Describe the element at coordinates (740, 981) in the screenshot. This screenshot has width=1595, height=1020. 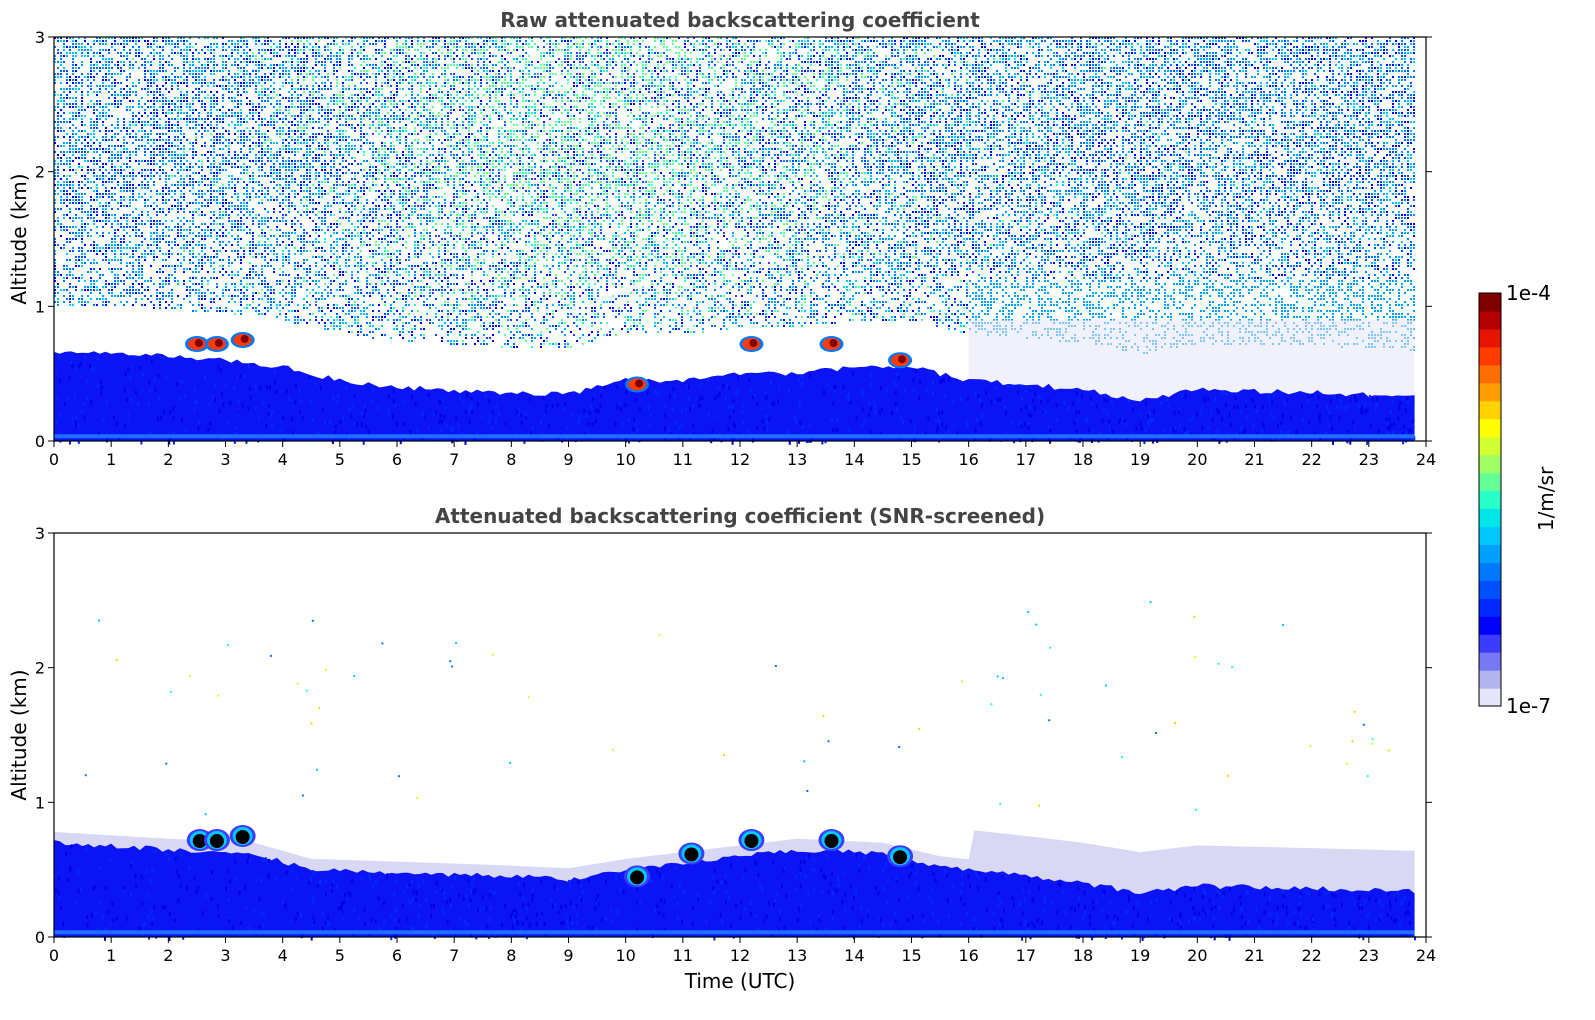
I see `panel-screened-xlabel: Time (UTC)` at that location.